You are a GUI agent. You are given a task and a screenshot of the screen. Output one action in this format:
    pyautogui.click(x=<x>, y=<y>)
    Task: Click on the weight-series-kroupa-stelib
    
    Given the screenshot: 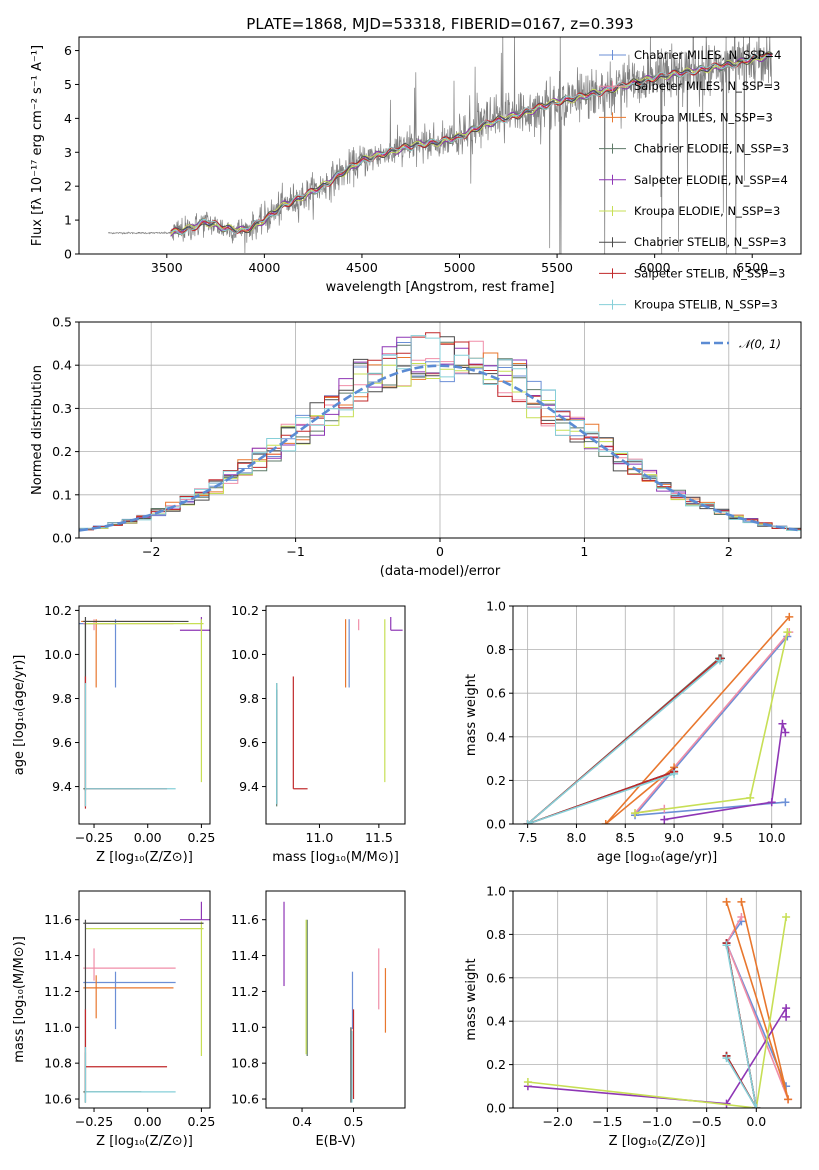 What is the action you would take?
    pyautogui.click(x=741, y=1024)
    